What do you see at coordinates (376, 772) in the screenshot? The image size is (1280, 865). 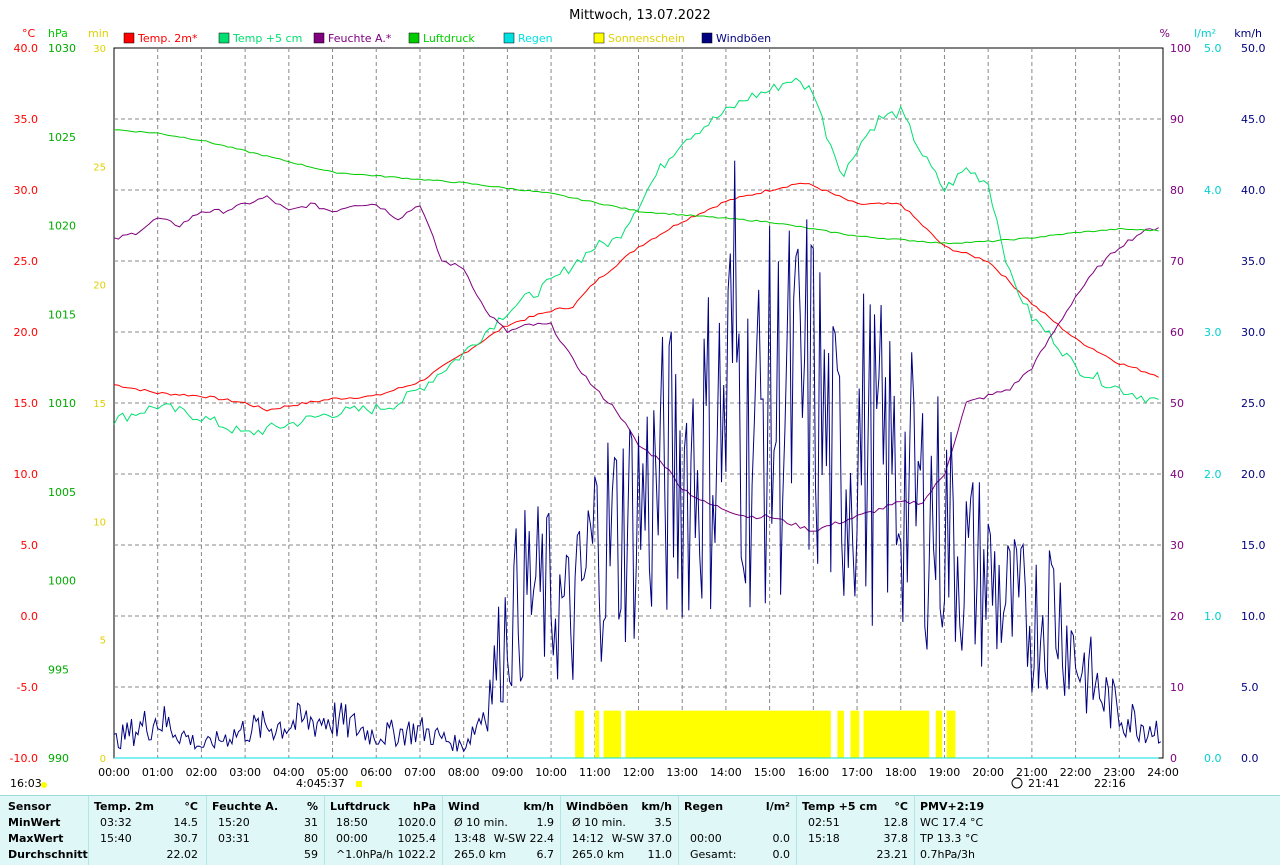 I see `tick-x: 06:00` at bounding box center [376, 772].